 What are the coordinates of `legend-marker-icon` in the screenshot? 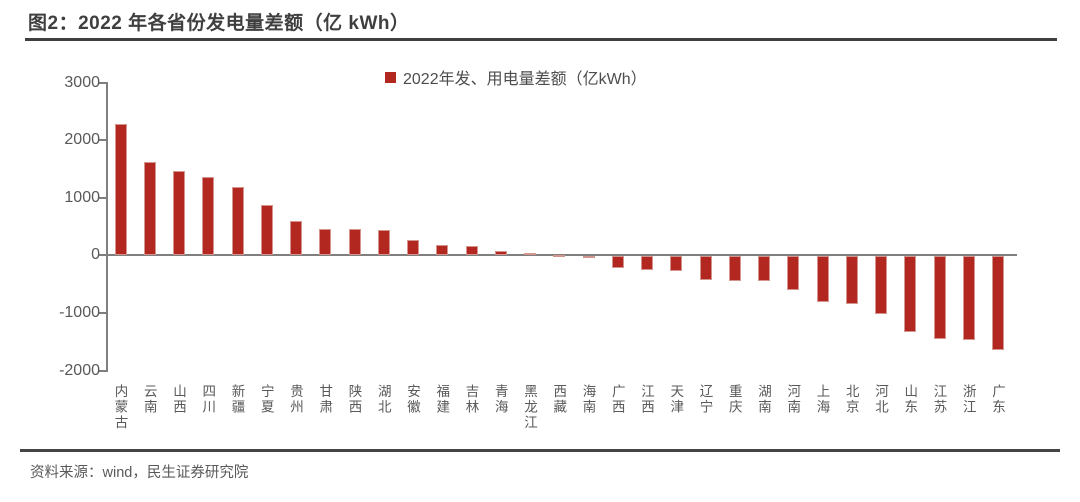 It's located at (390, 77).